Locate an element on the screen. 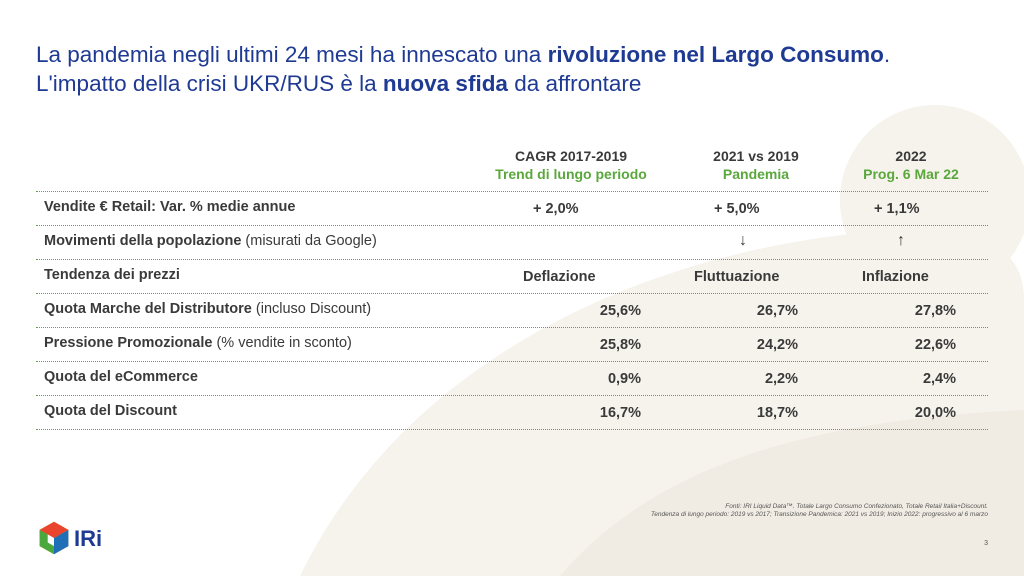 The width and height of the screenshot is (1024, 576). cell-value: 26,7% is located at coordinates (777, 311).